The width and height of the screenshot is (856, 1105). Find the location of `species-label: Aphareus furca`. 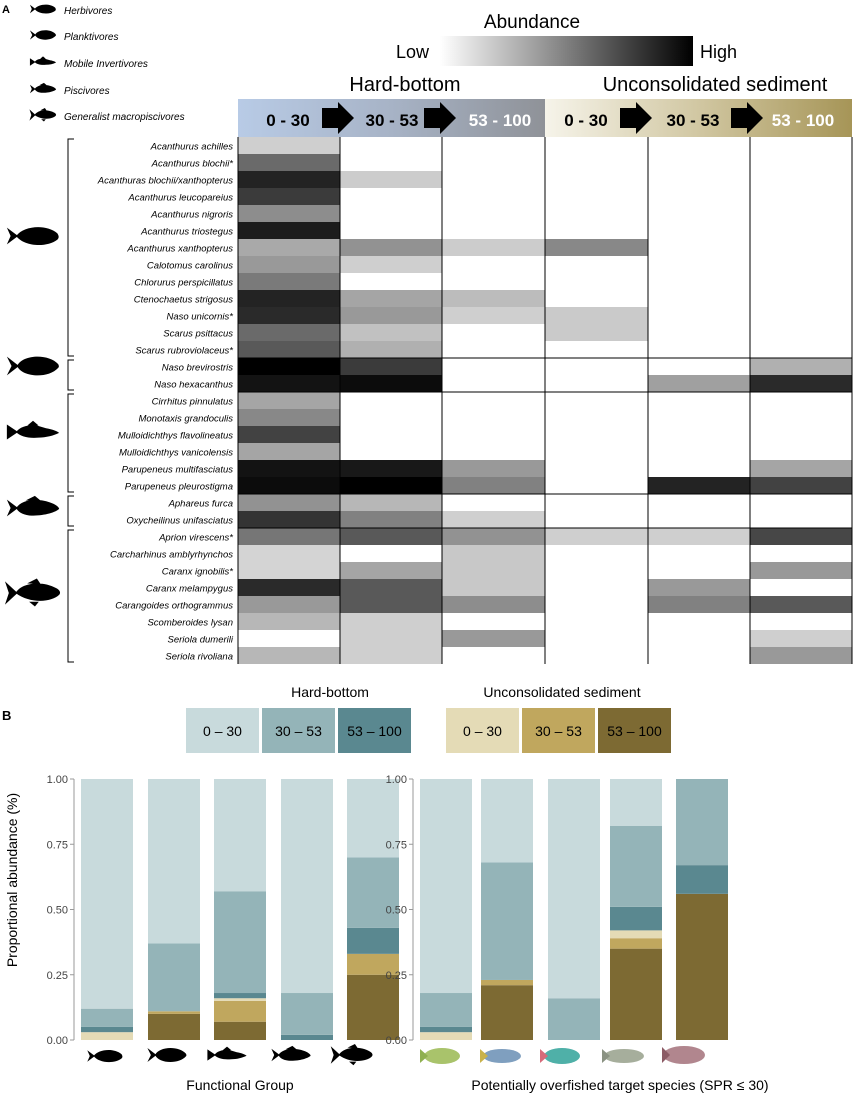

species-label: Aphareus furca is located at coordinates (200, 504).